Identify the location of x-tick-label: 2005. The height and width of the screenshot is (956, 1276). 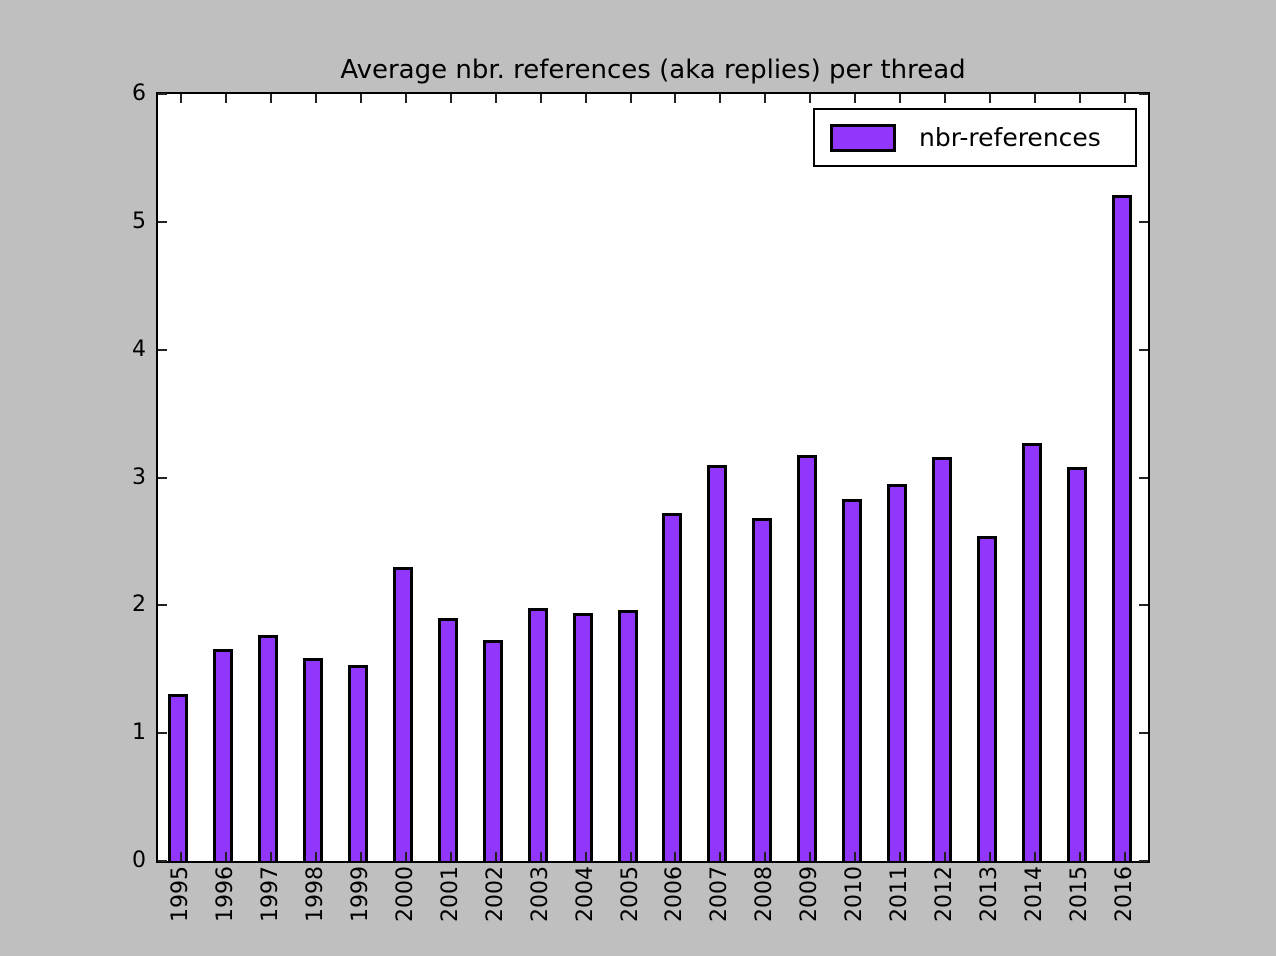
(630, 894).